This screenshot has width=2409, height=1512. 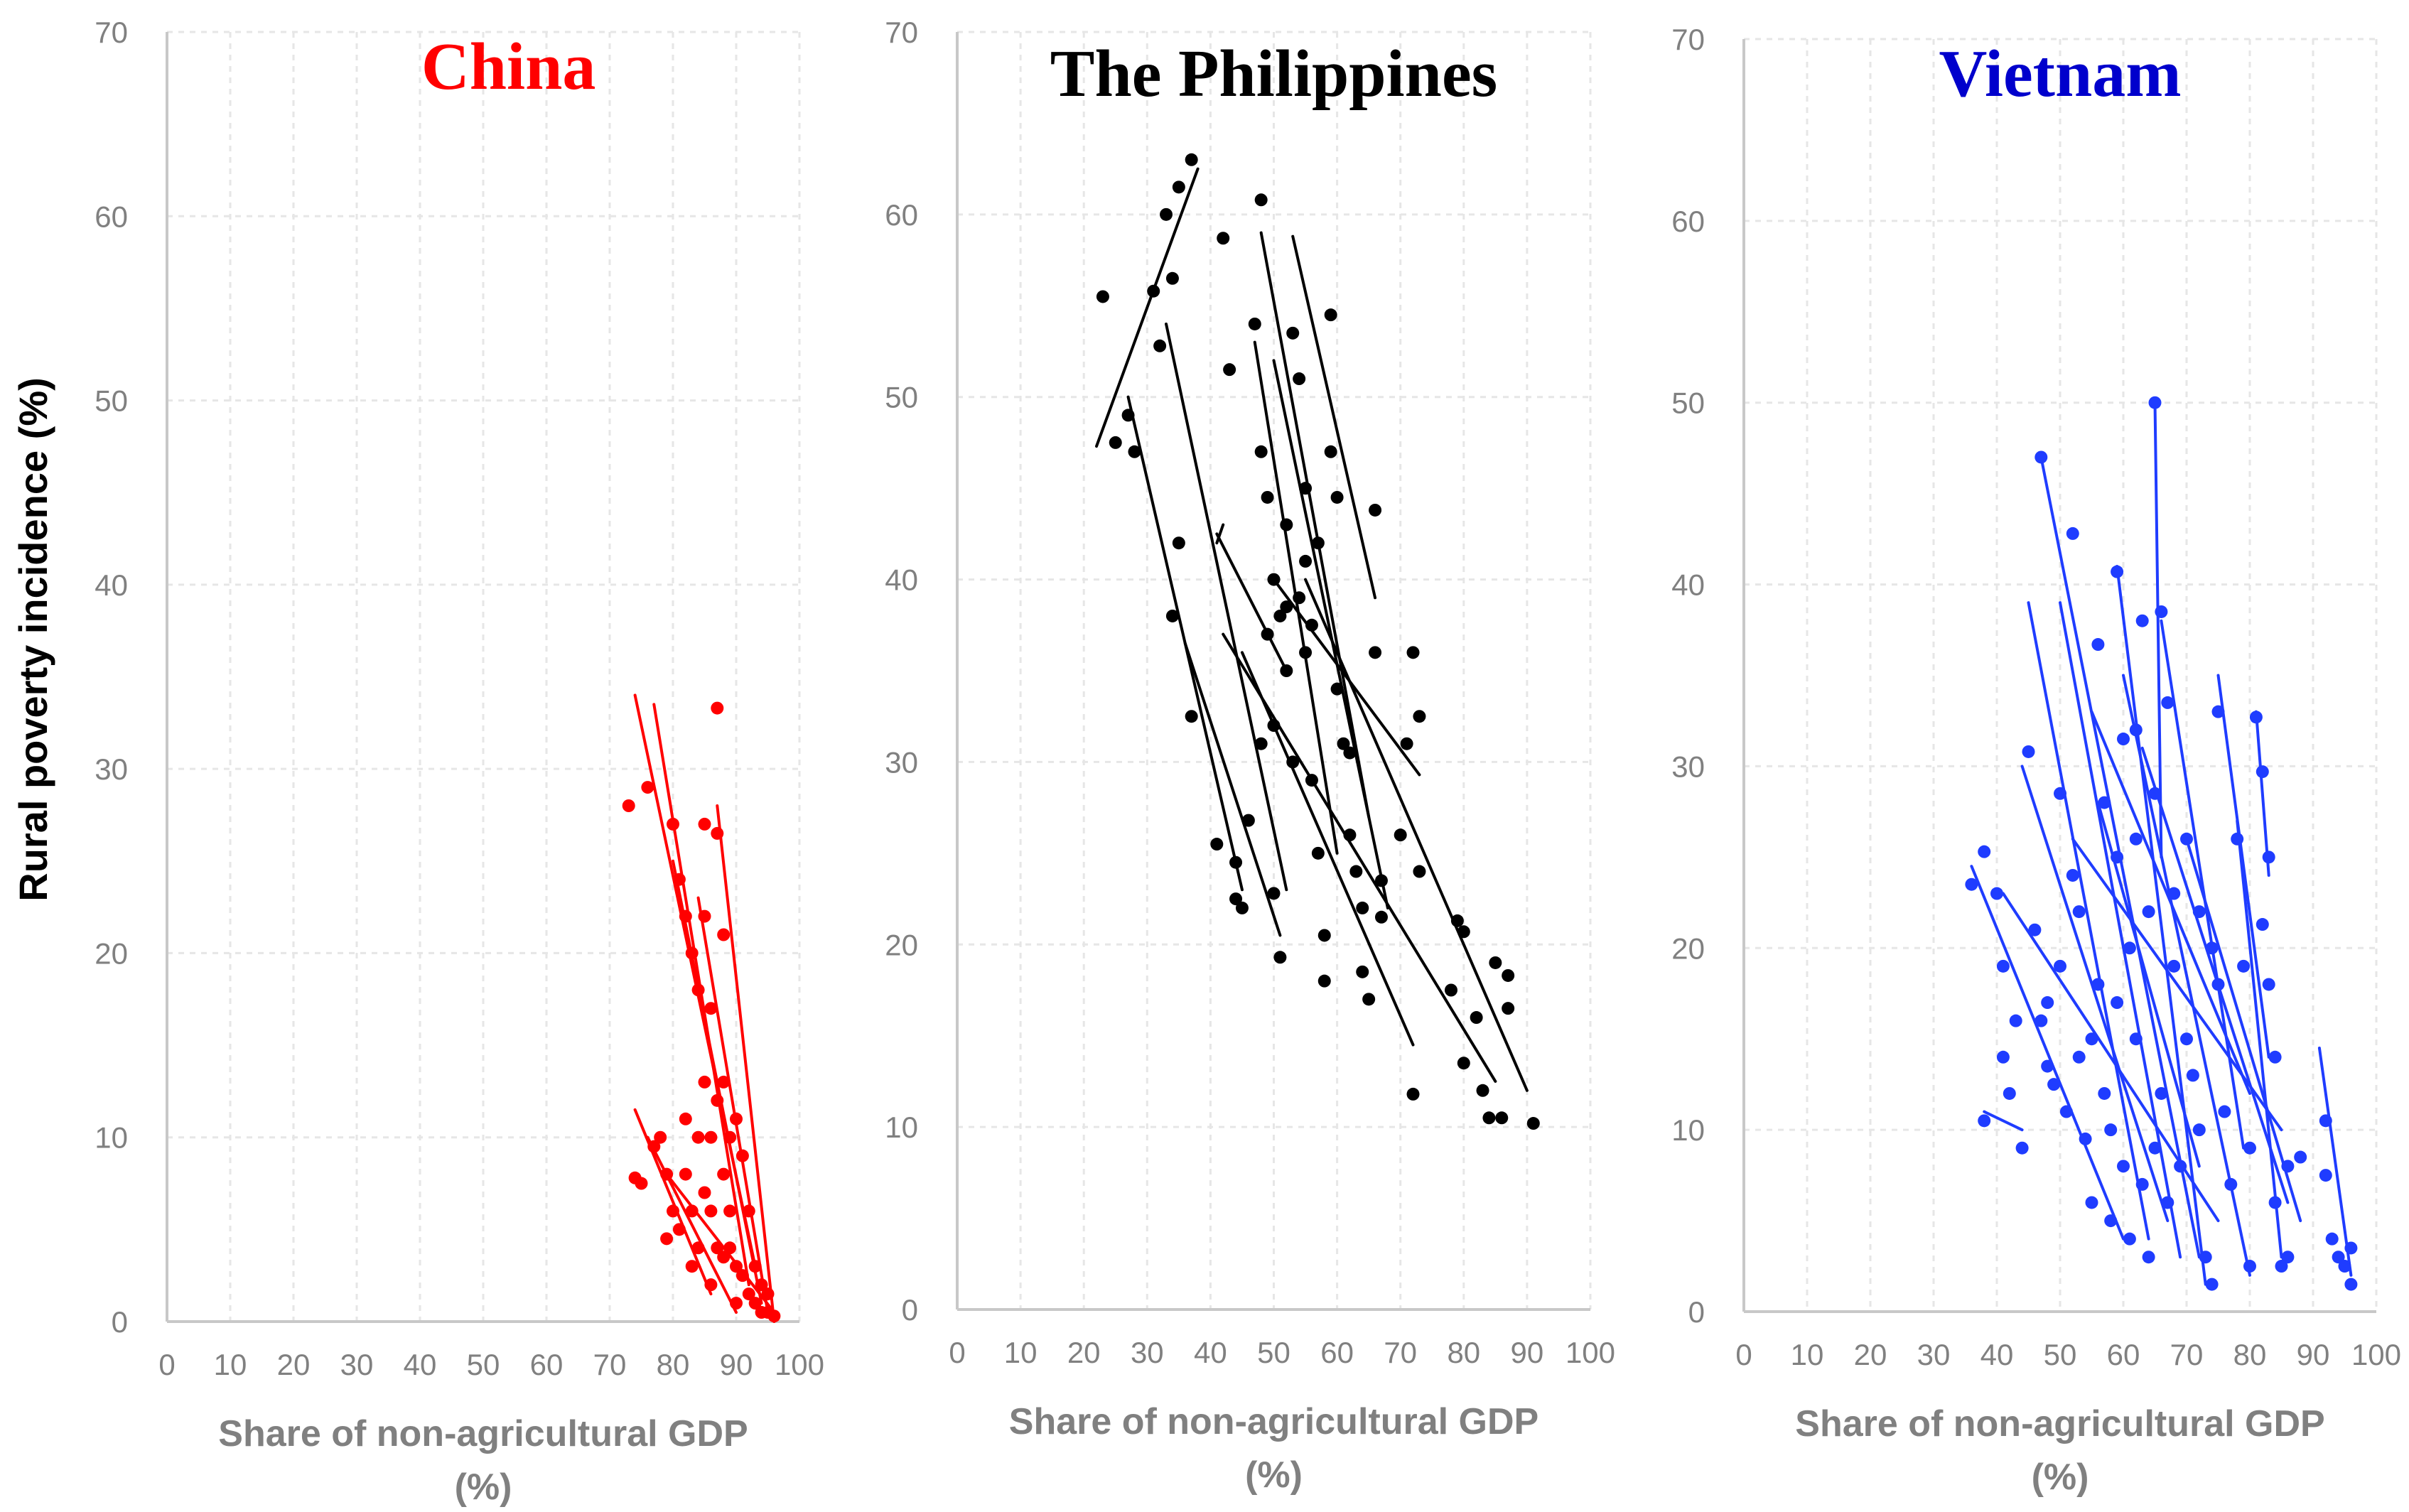 What do you see at coordinates (902, 397) in the screenshot?
I see `y-tick-label: 50` at bounding box center [902, 397].